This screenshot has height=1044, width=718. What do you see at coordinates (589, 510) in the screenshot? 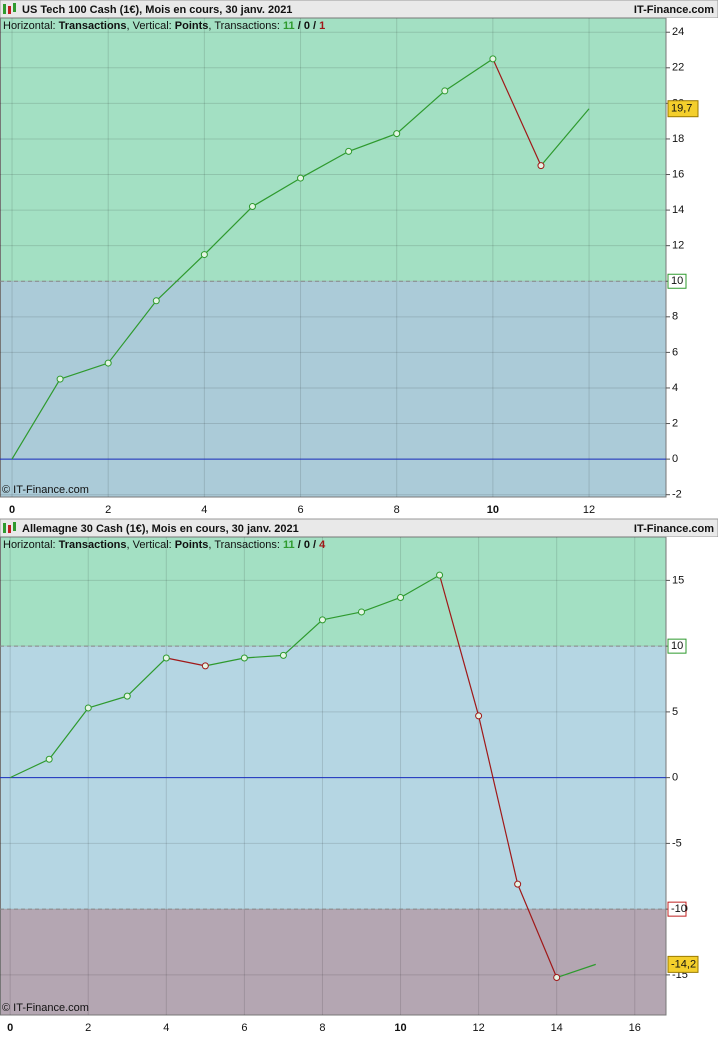
I see `x-tick-label: 12` at bounding box center [589, 510].